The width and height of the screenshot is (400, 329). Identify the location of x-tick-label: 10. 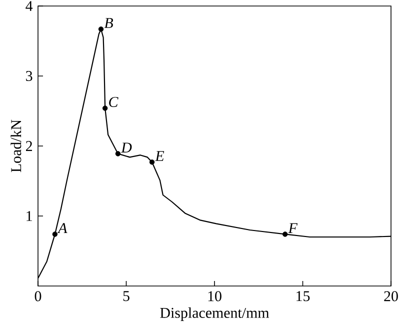
(215, 296).